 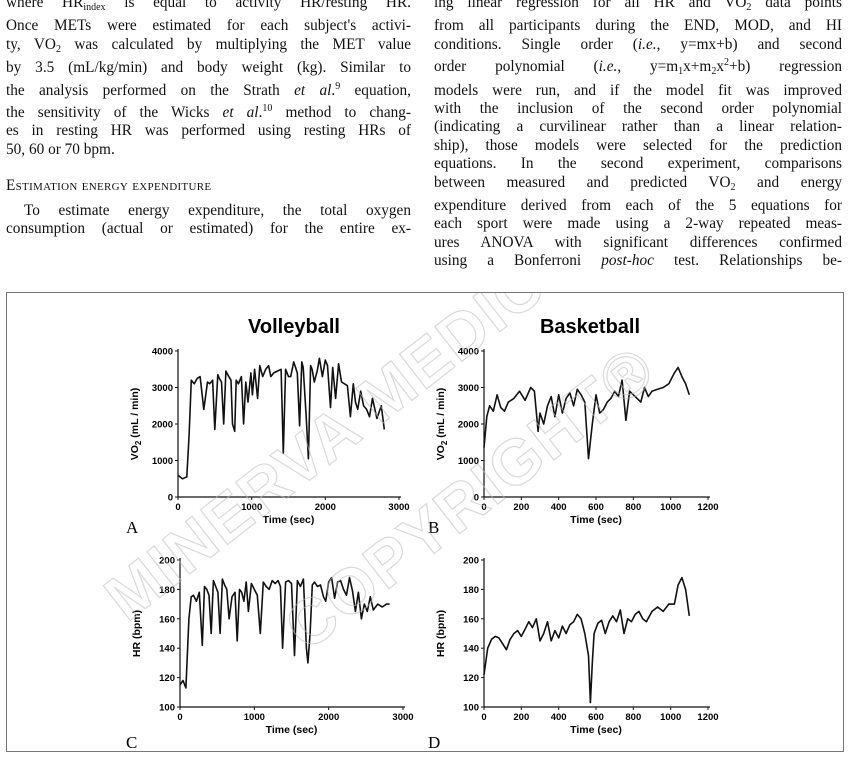 I want to click on series-line-d, so click(x=587, y=640).